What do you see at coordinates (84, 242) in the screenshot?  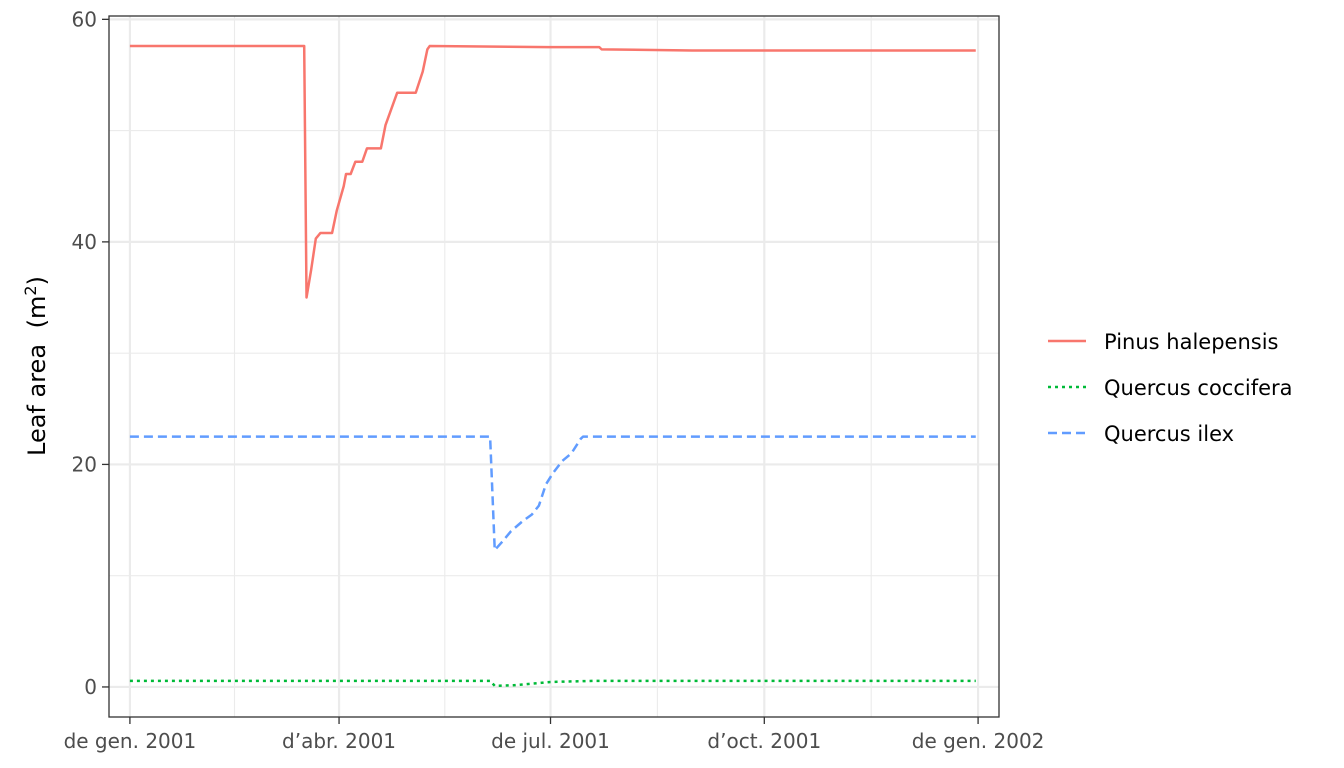 I see `y-tick-label: 40` at bounding box center [84, 242].